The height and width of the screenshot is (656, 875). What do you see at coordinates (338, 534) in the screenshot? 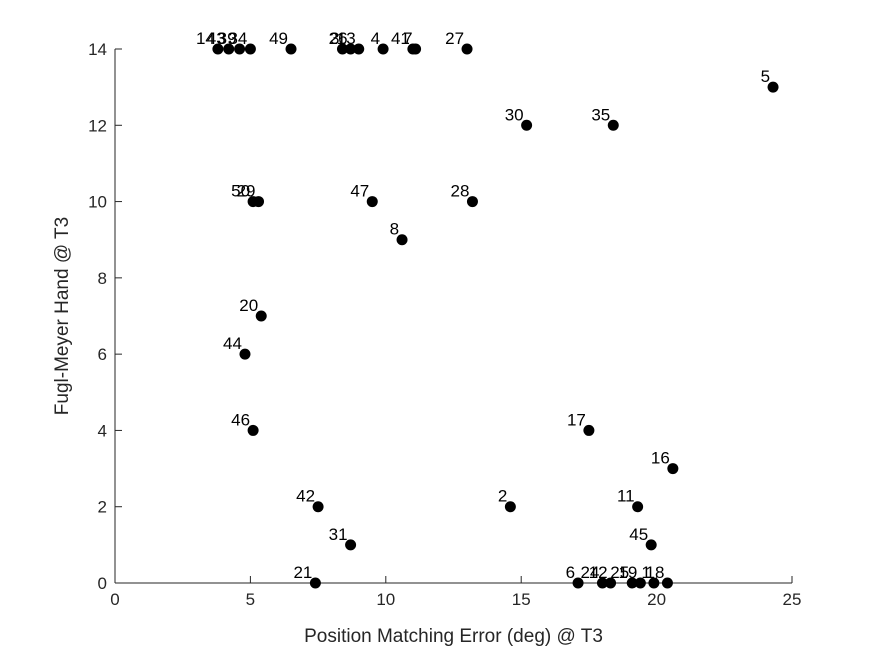
I see `data-point-label: 31` at bounding box center [338, 534].